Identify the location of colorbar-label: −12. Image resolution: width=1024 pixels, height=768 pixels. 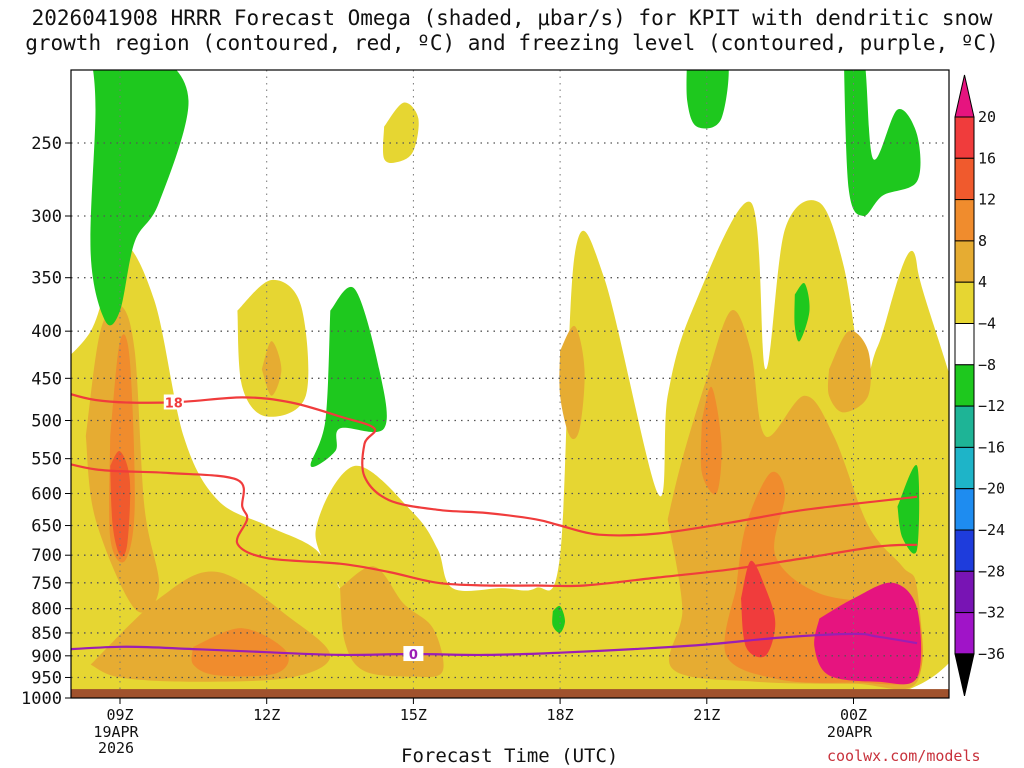
(991, 406).